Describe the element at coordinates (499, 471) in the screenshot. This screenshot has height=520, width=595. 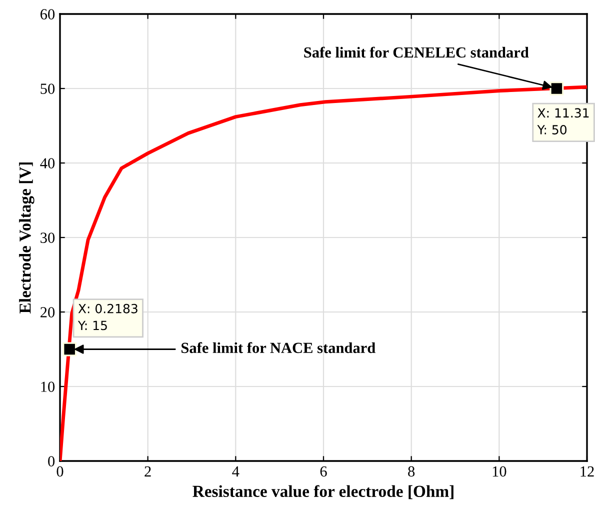
I see `x-tick-label: 10` at that location.